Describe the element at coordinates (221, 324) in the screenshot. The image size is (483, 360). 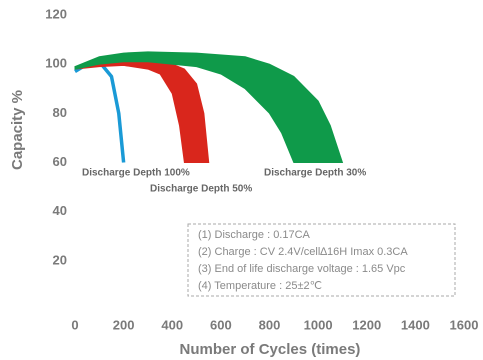
I see `x-tick-label: 600` at that location.